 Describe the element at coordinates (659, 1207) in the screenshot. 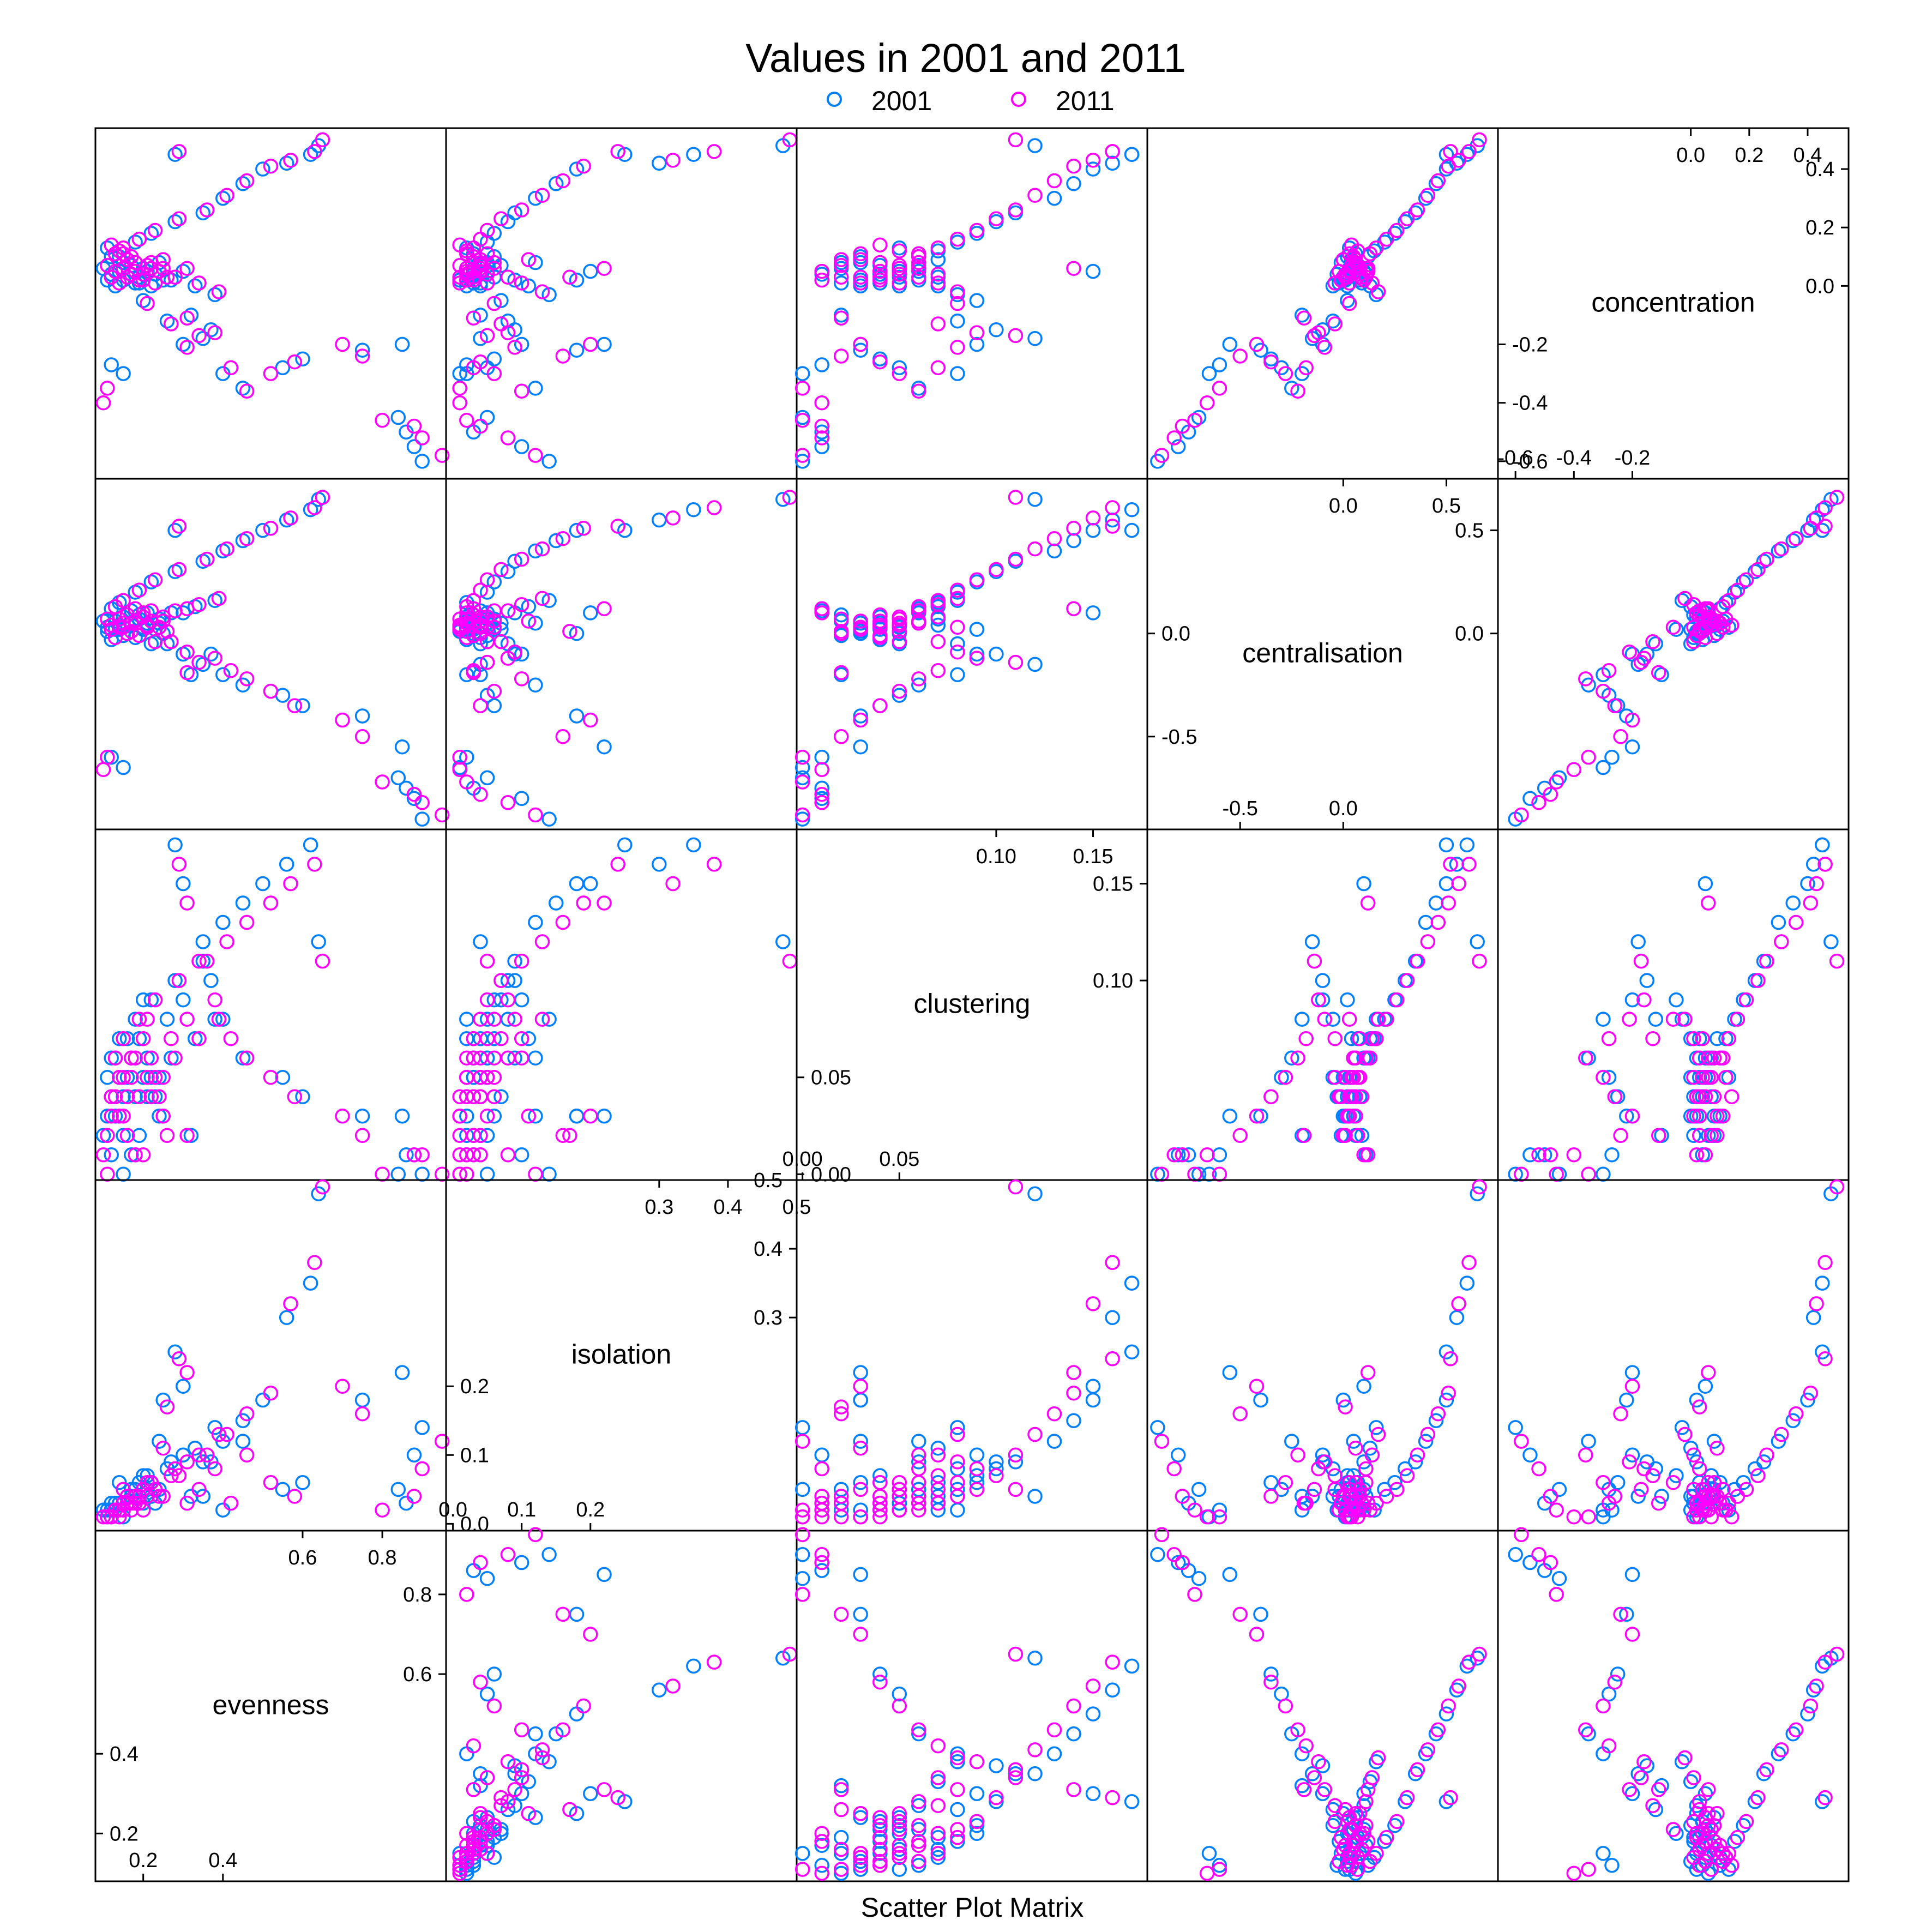

I see `tick-label: 0.3` at that location.